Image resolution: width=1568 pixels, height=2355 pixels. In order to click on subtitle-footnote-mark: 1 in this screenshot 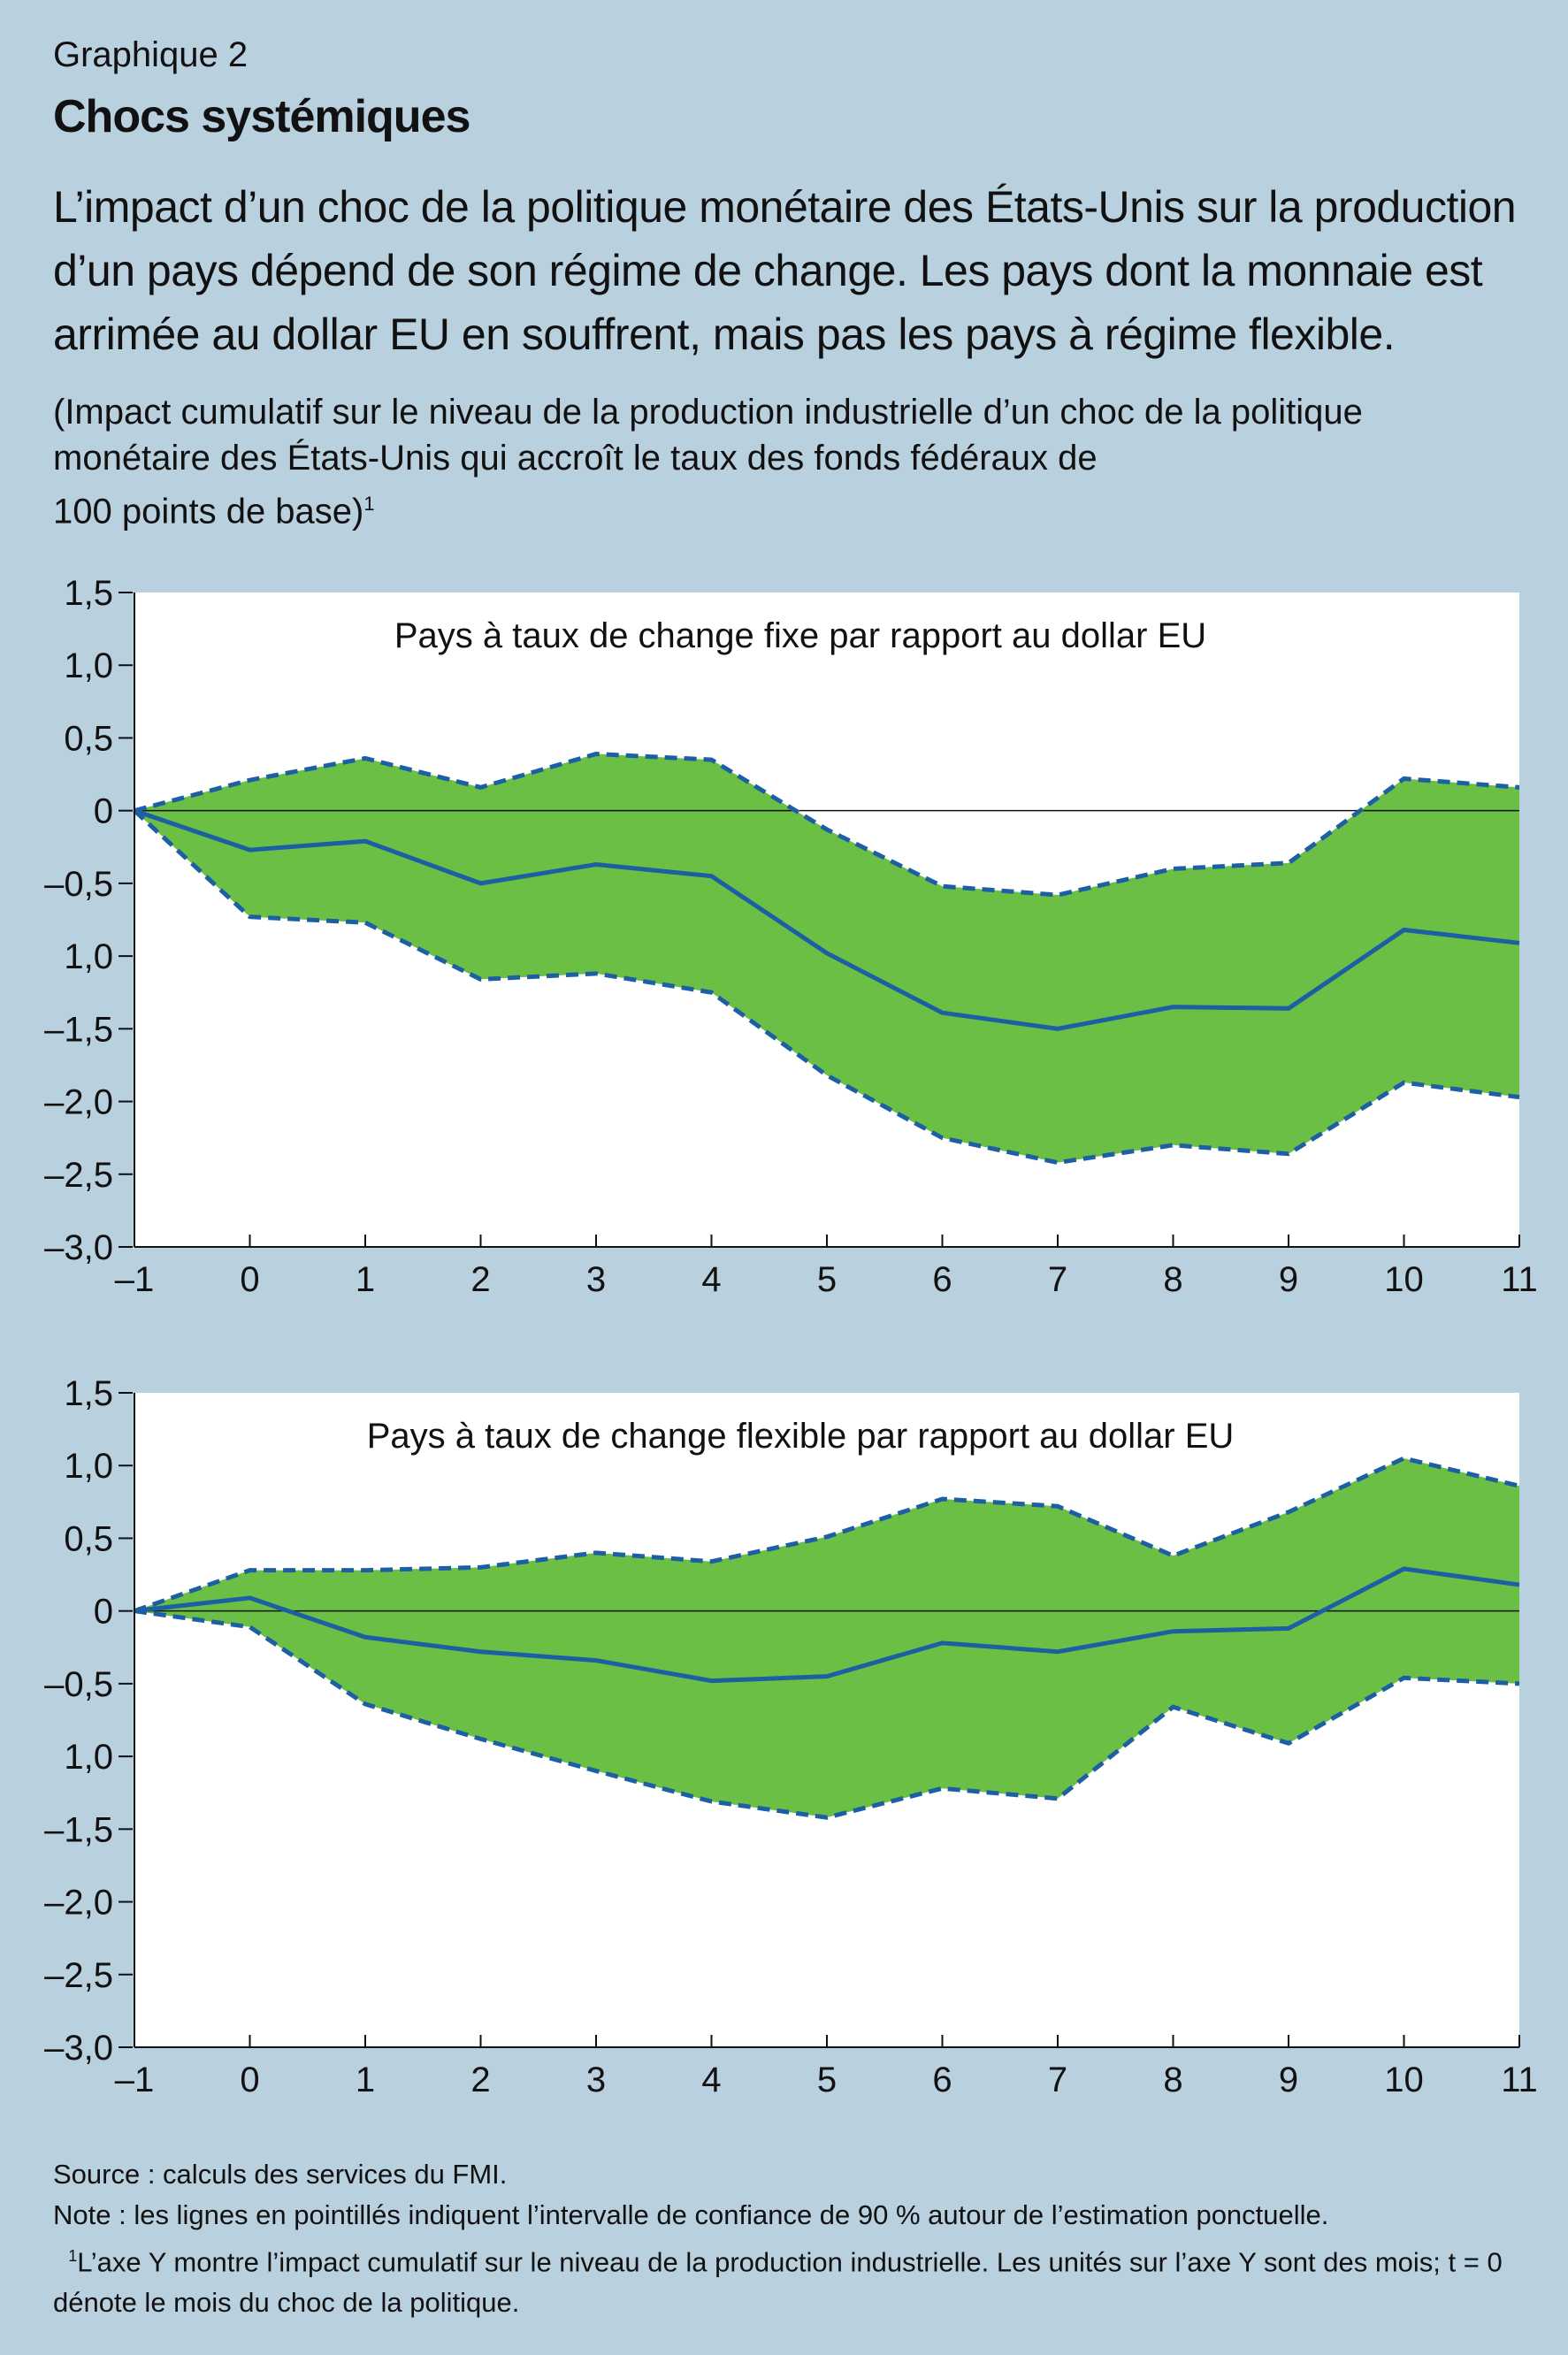, I will do `click(369, 504)`.